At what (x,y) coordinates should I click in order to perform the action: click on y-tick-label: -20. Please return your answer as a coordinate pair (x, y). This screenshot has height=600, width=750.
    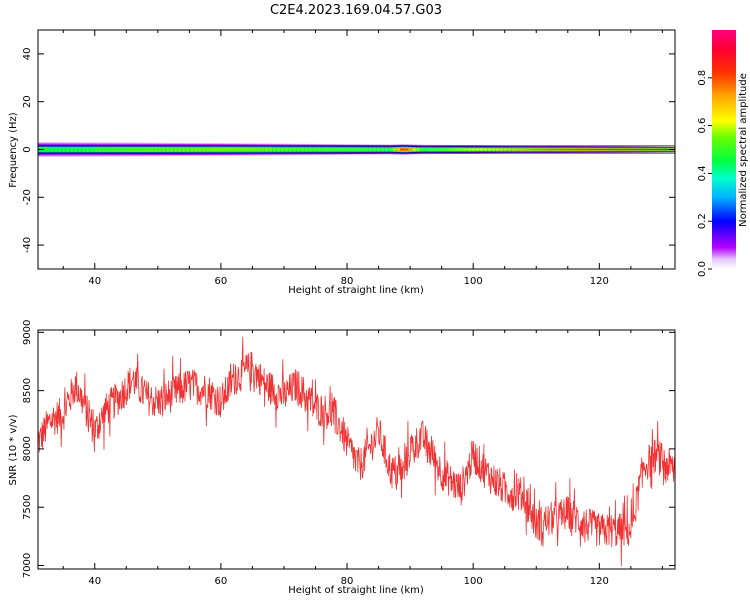
    Looking at the image, I should click on (27, 197).